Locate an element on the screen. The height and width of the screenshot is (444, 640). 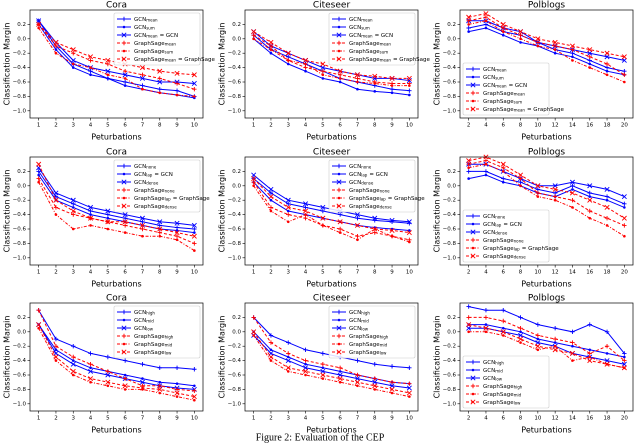
legend-label: GCNlow is located at coordinates (144, 329).